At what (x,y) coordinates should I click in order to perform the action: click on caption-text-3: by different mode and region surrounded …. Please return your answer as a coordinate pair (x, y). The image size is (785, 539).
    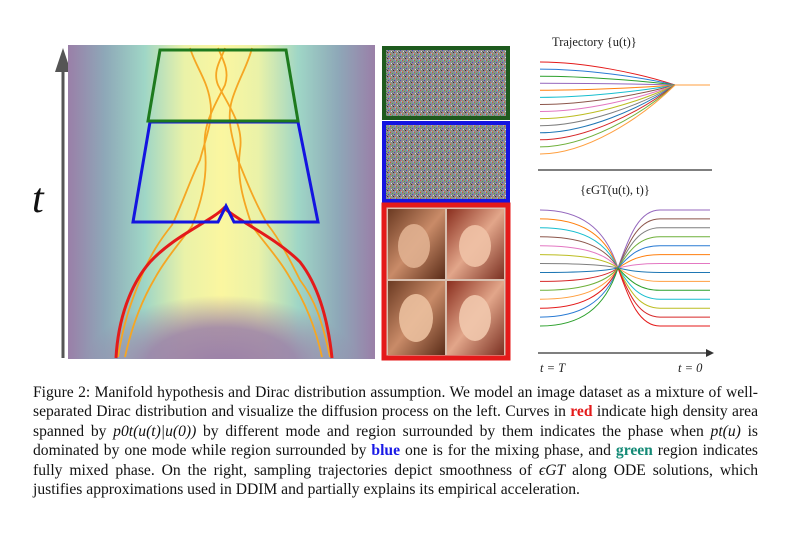
    Looking at the image, I should click on (453, 431).